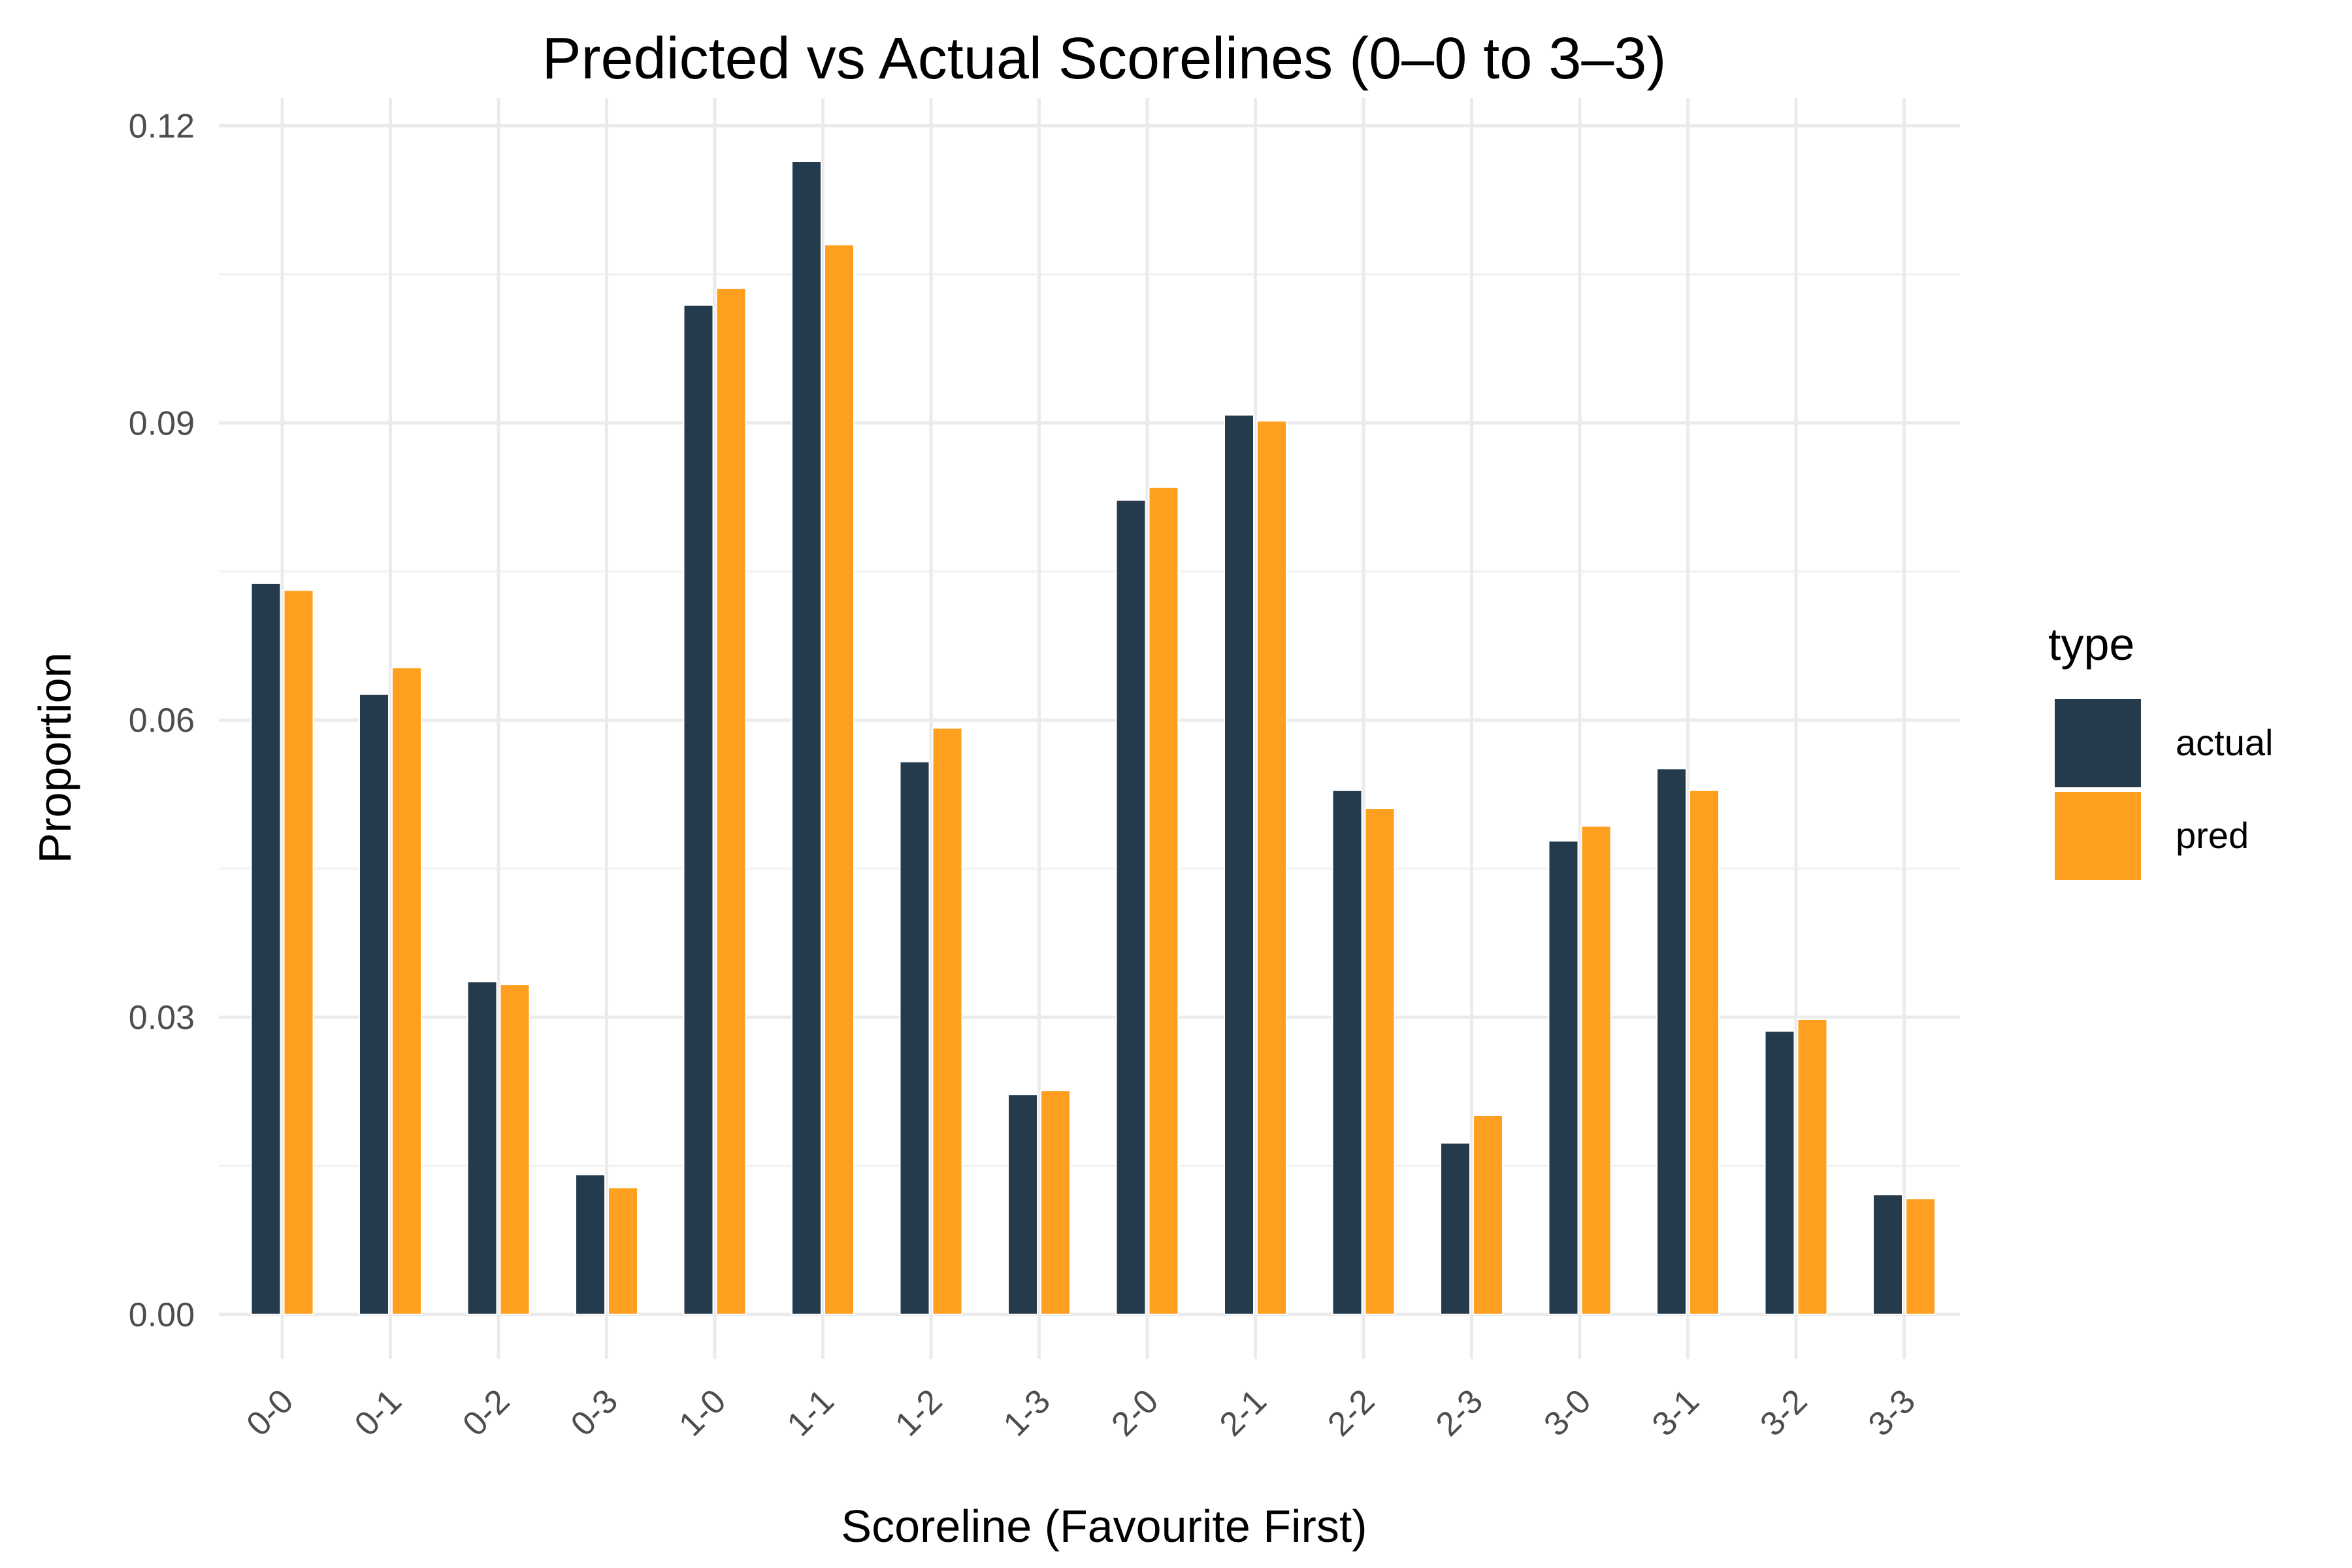 The image size is (2352, 1568). I want to click on legend-items: actual pred, so click(2164, 789).